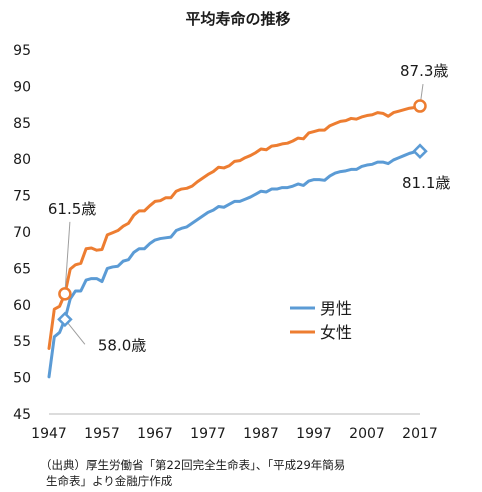 This screenshot has width=482, height=492. Describe the element at coordinates (72, 209) in the screenshot. I see `annotation-label: 61.5歳` at that location.